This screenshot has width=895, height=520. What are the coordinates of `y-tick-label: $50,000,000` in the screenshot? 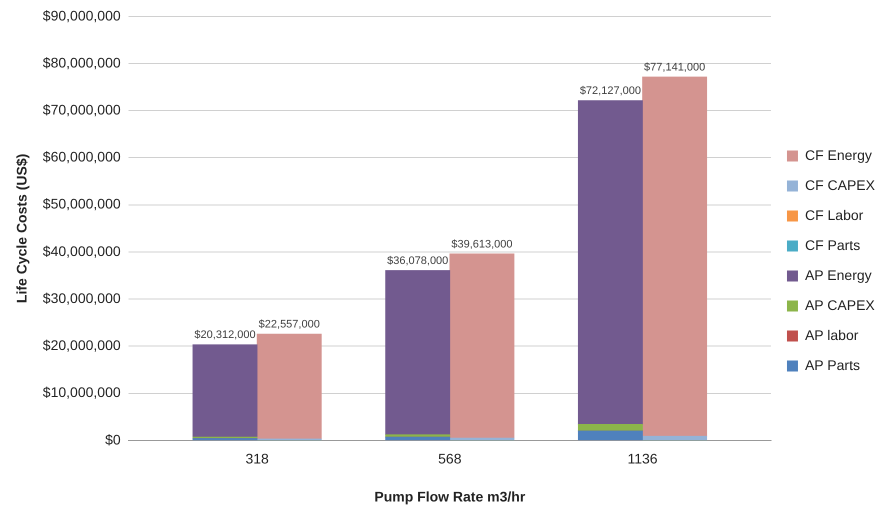 It's located at (81, 204).